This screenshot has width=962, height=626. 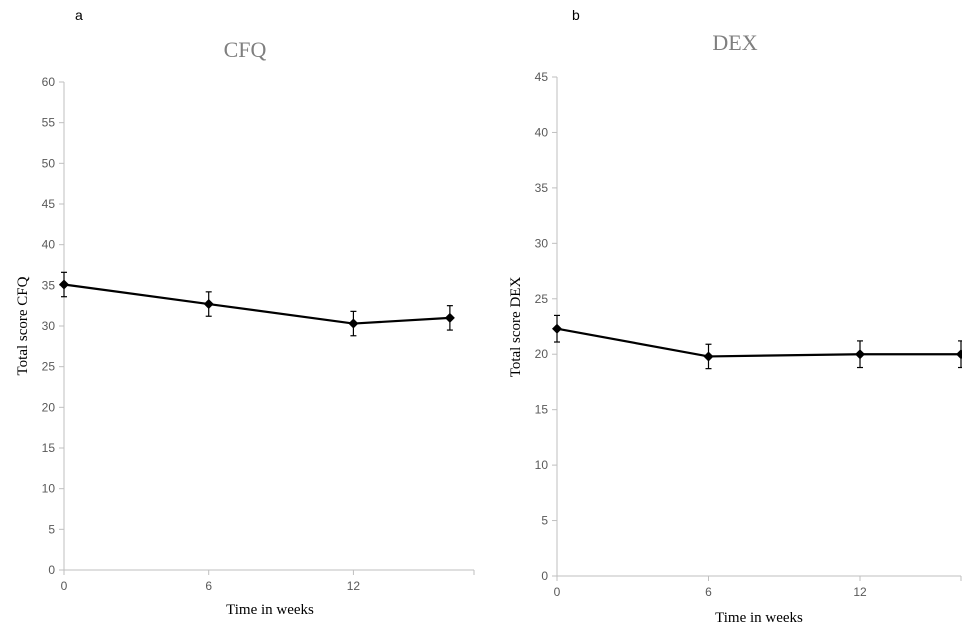 What do you see at coordinates (49, 285) in the screenshot?
I see `y-tick-label-a: 35` at bounding box center [49, 285].